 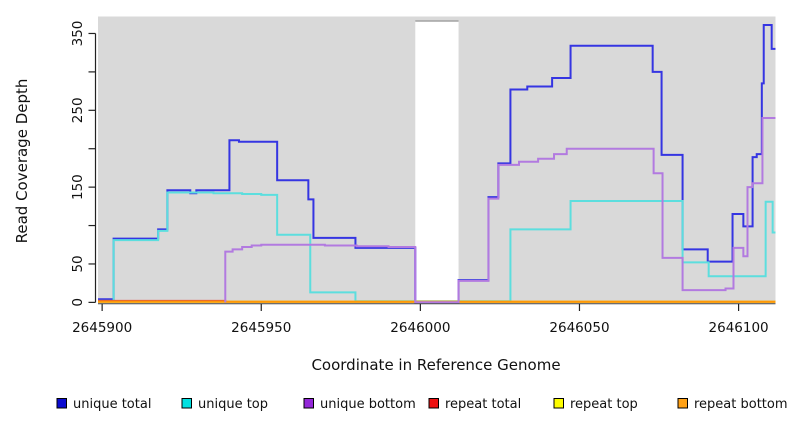 I want to click on y-tick-label: 350, so click(x=78, y=34).